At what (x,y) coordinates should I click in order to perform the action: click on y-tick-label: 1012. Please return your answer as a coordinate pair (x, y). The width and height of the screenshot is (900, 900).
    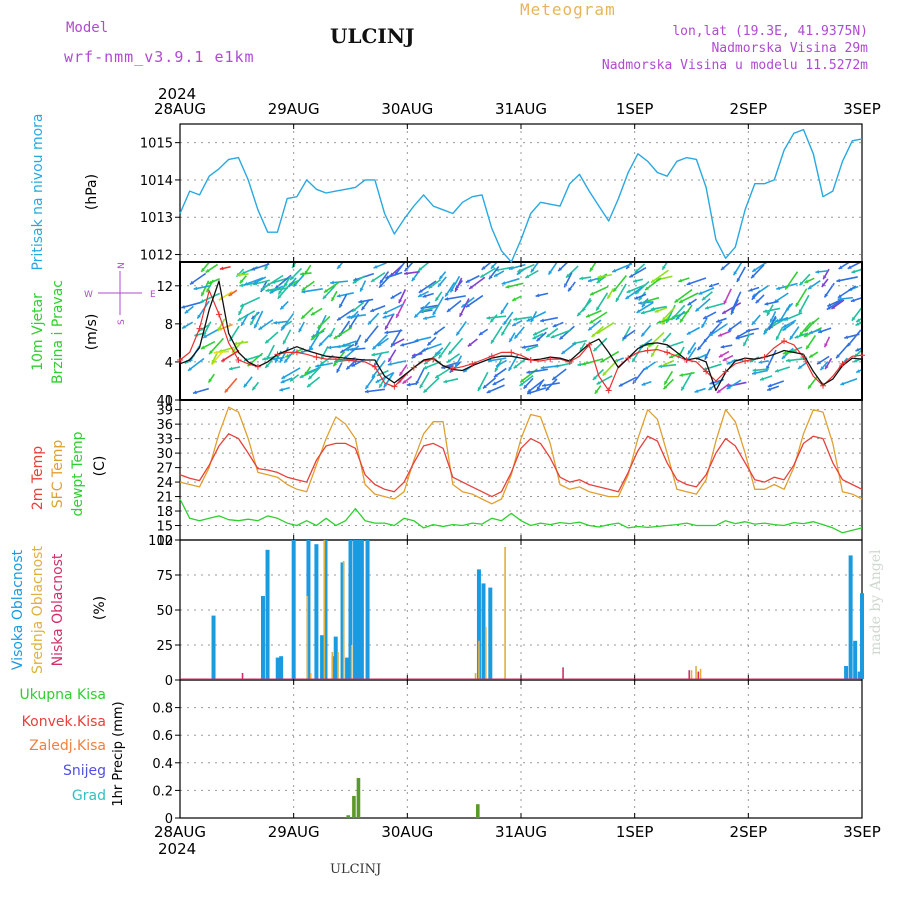
    Looking at the image, I should click on (156, 256).